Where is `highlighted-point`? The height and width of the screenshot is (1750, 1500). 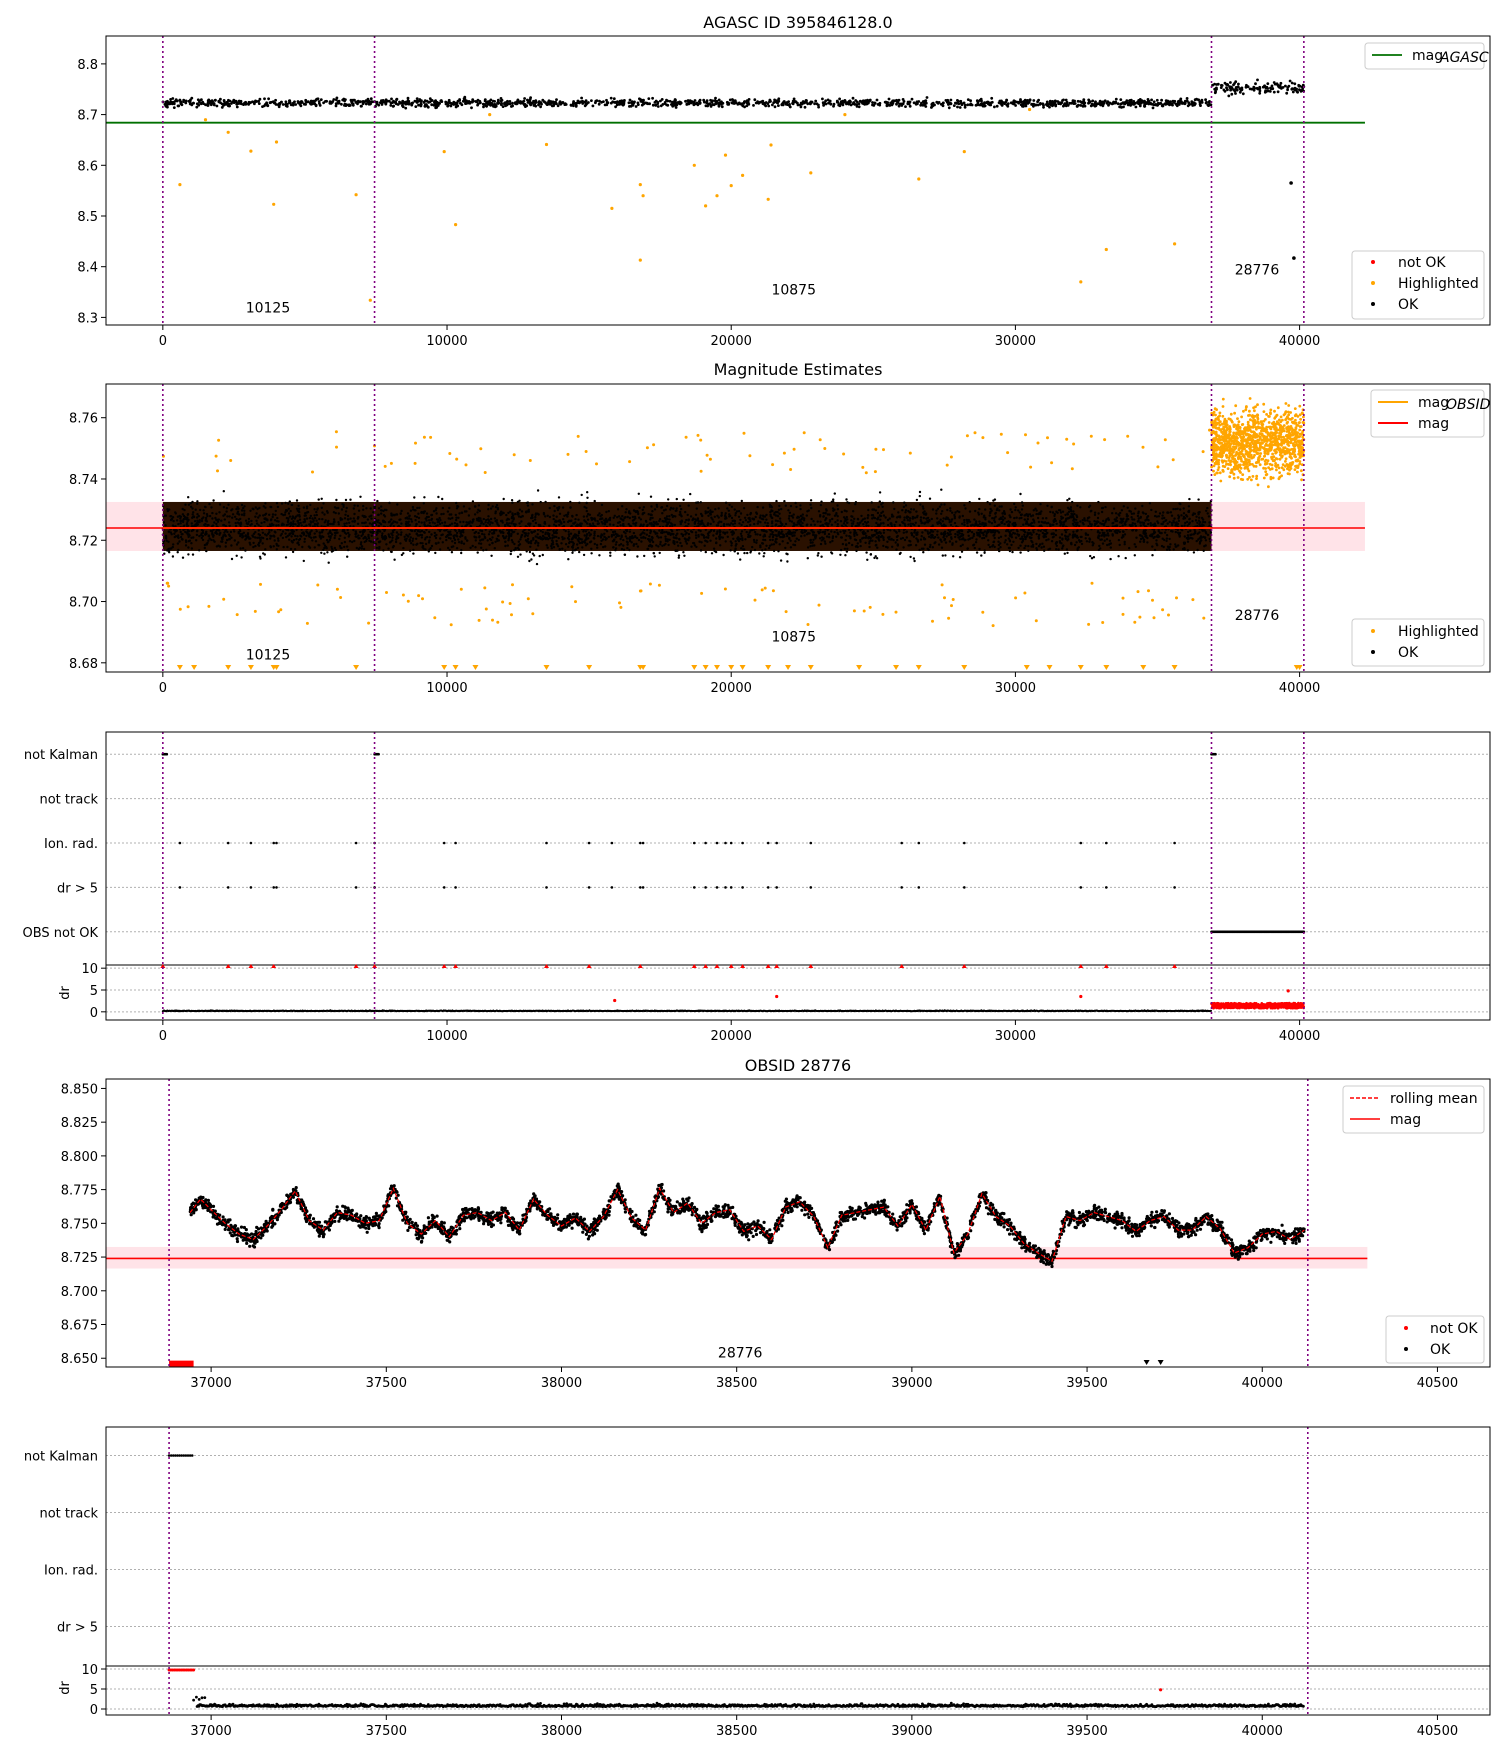
highlighted-point is located at coordinates (228, 132).